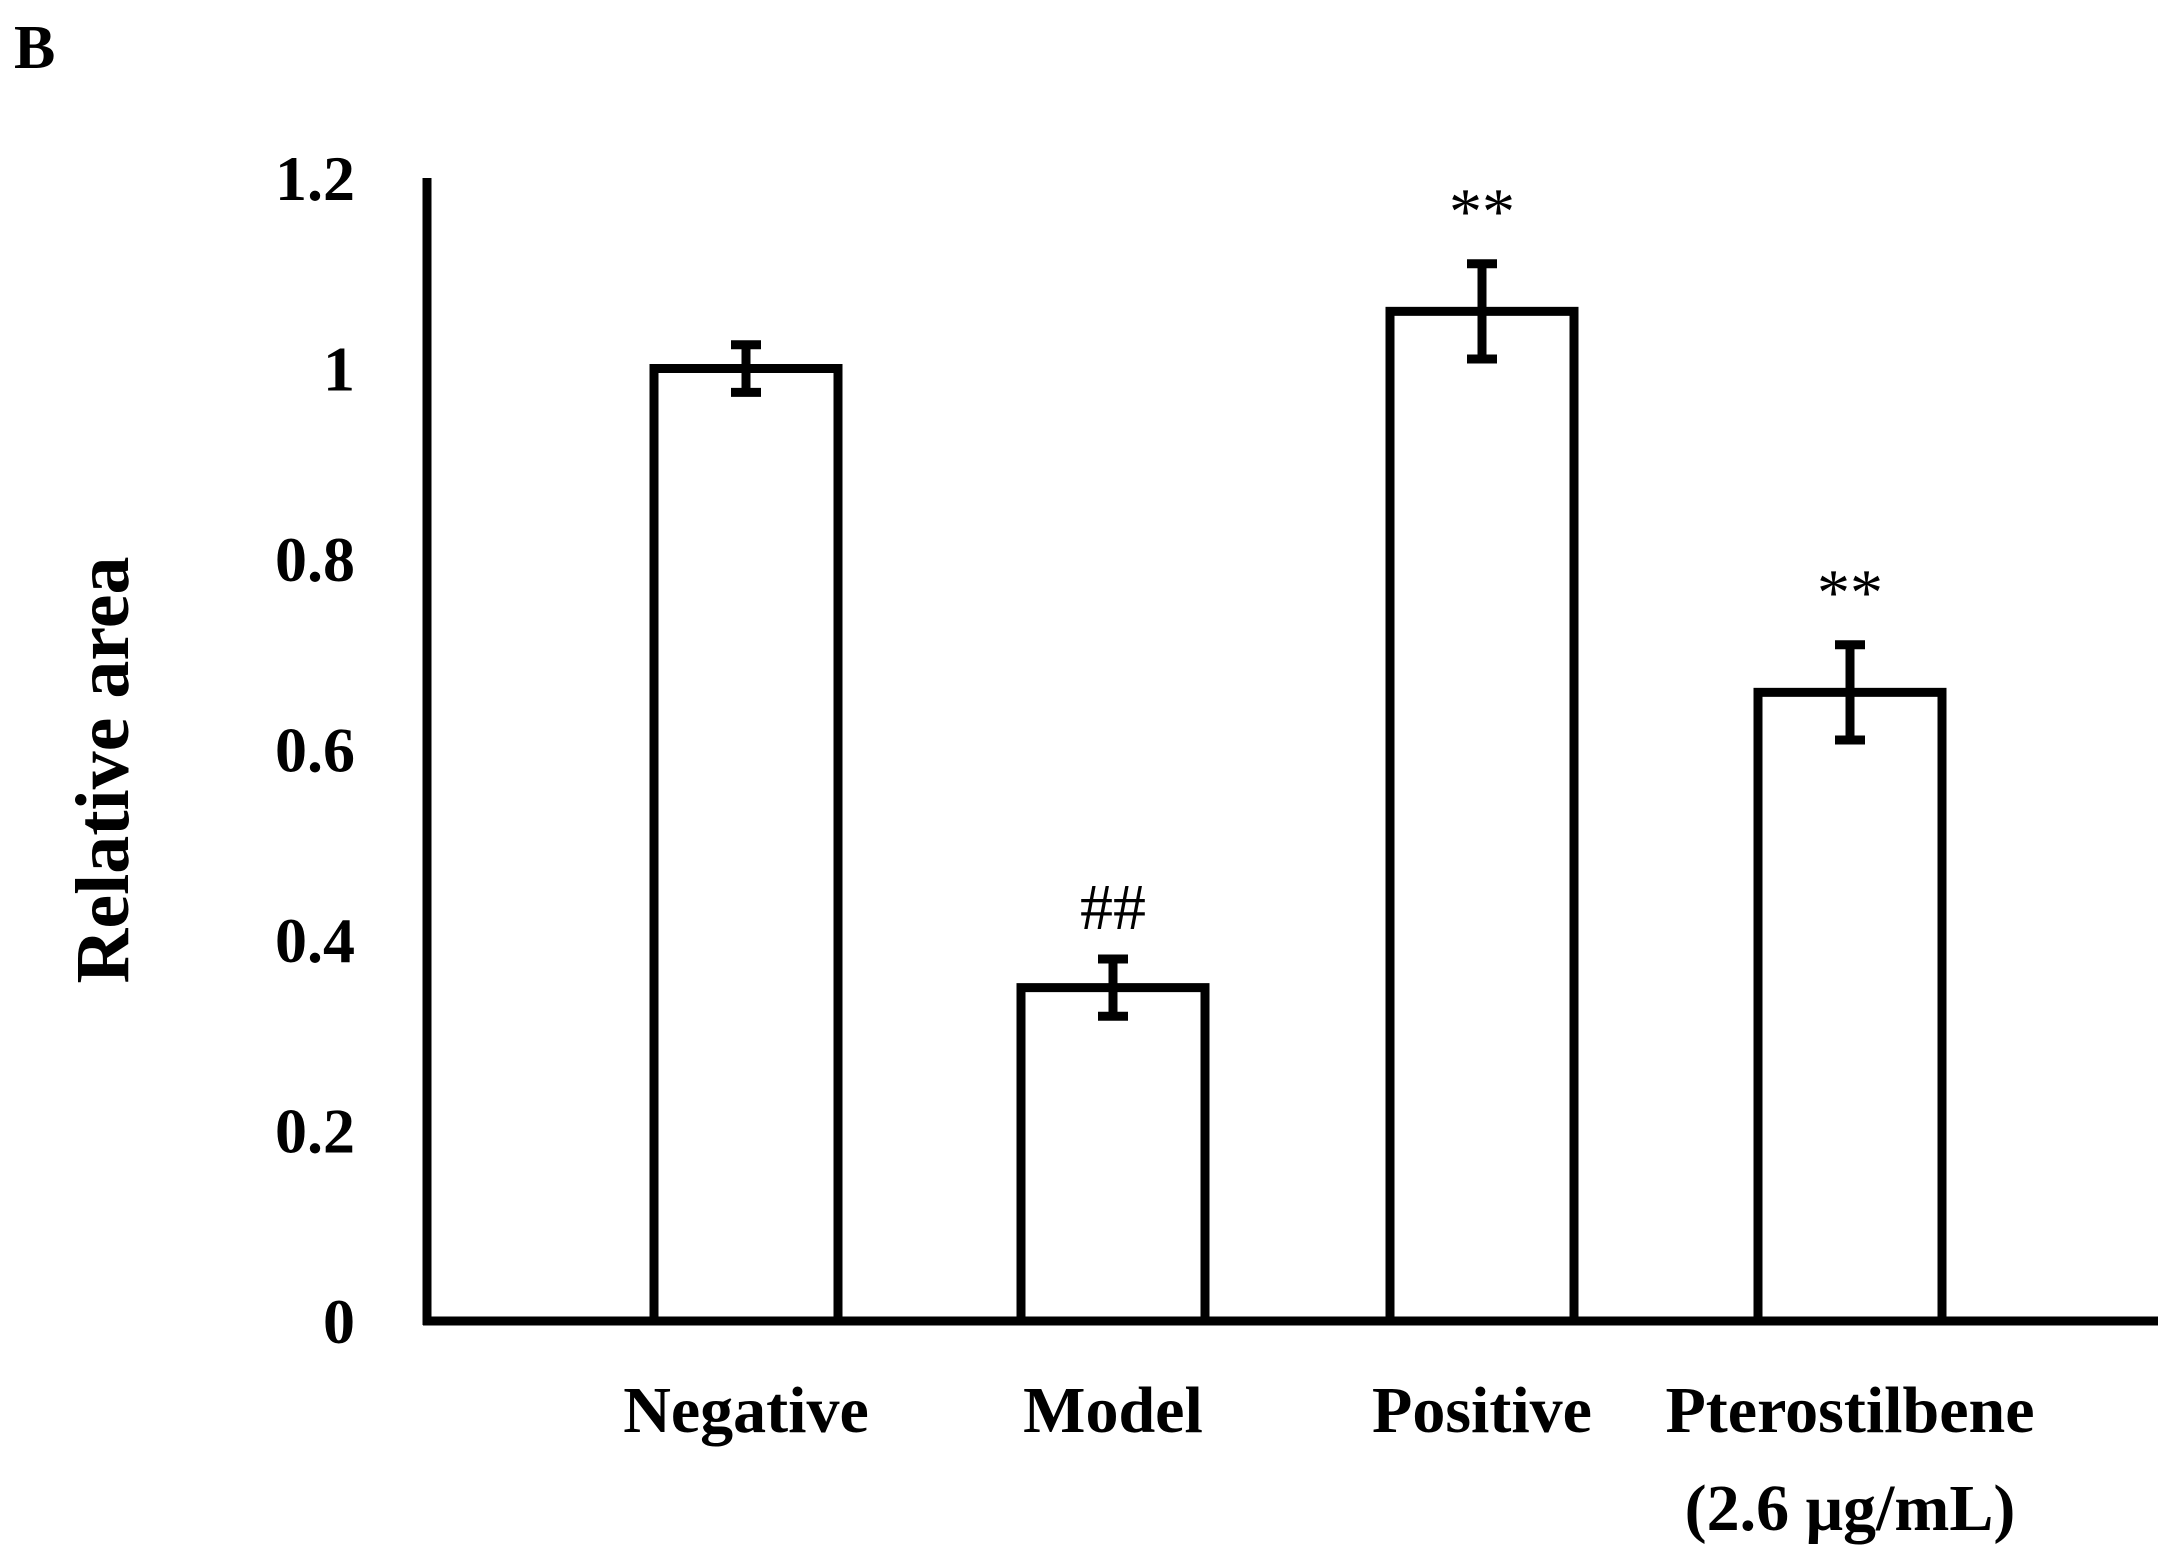 Image resolution: width=2173 pixels, height=1558 pixels. Describe the element at coordinates (1113, 907) in the screenshot. I see `significance-label: ##` at that location.